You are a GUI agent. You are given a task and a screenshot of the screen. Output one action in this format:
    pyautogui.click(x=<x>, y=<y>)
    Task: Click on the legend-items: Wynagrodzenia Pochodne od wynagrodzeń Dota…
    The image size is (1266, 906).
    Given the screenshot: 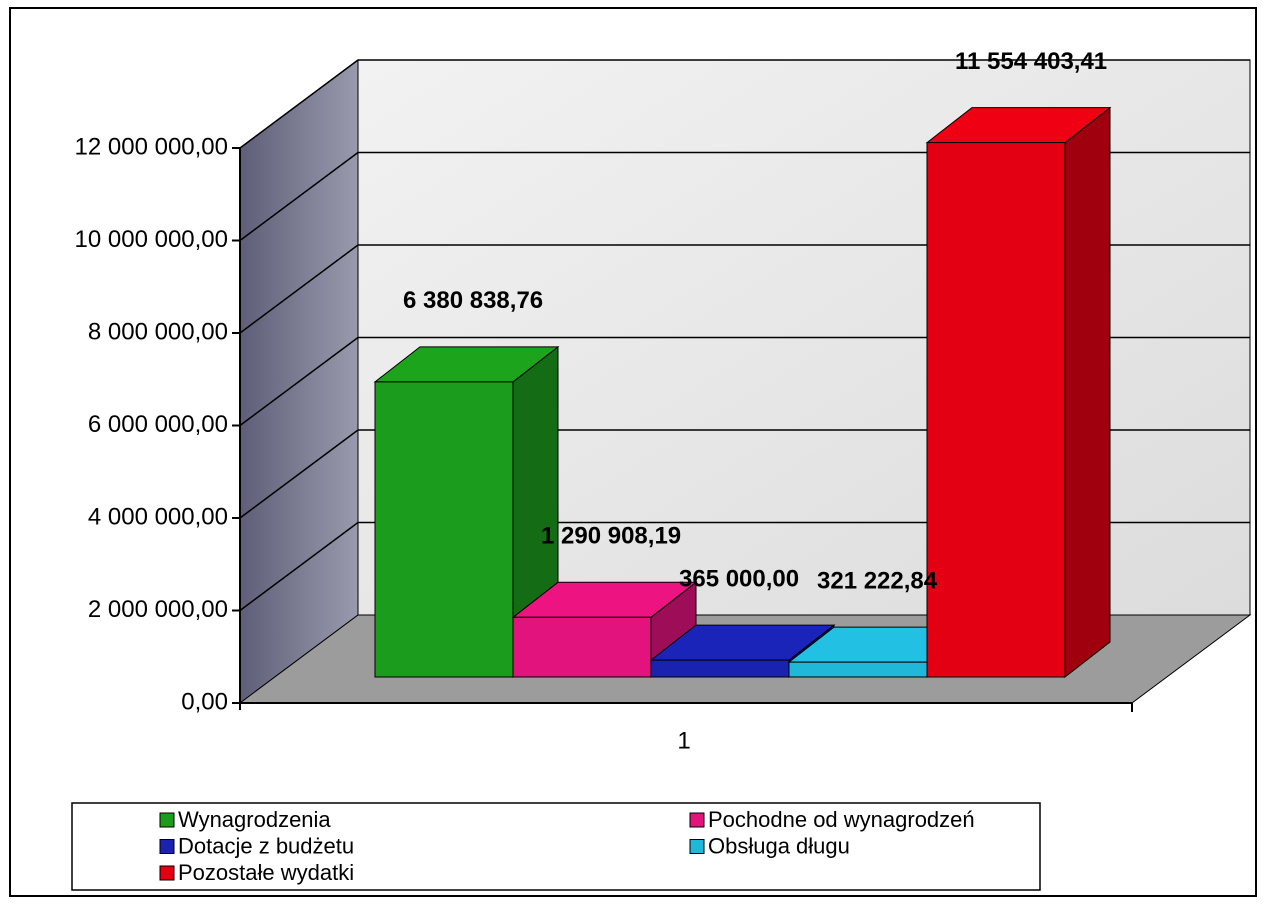 What is the action you would take?
    pyautogui.click(x=567, y=846)
    